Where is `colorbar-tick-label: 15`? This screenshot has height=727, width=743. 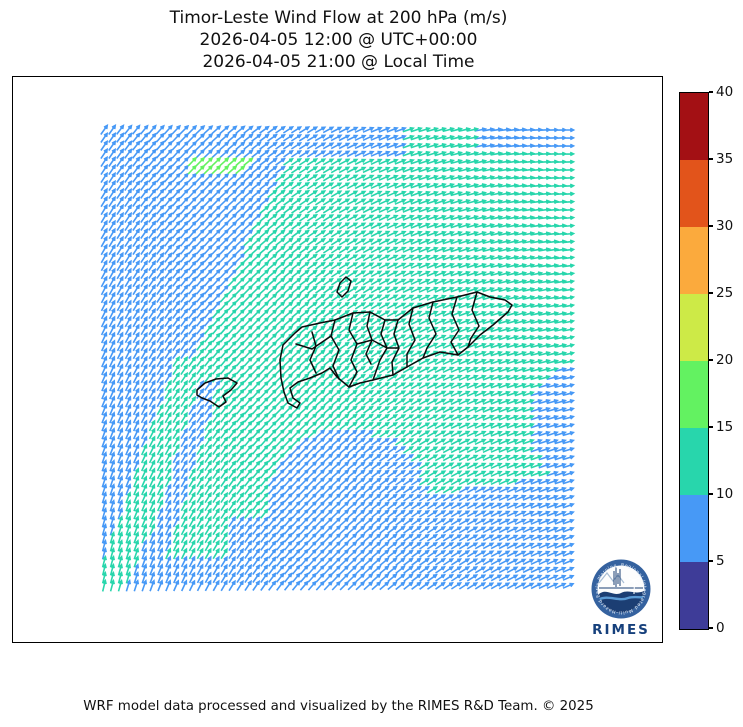
colorbar-tick-label: 15 is located at coordinates (725, 427).